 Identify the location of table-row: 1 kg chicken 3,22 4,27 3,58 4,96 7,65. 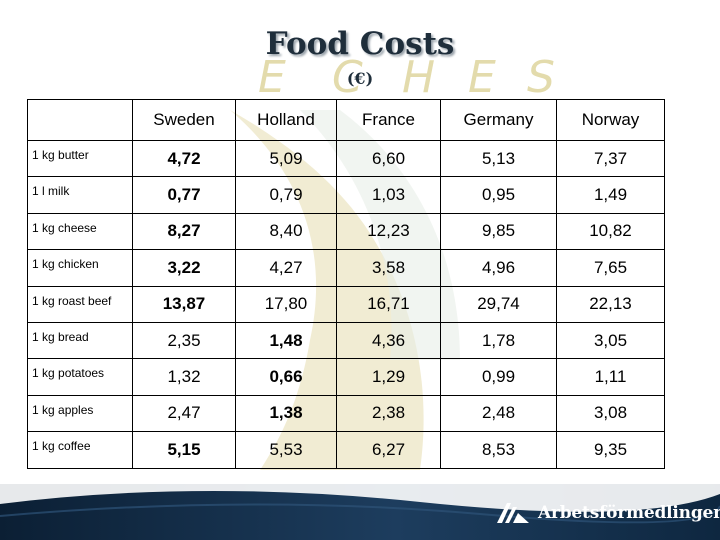
(346, 268).